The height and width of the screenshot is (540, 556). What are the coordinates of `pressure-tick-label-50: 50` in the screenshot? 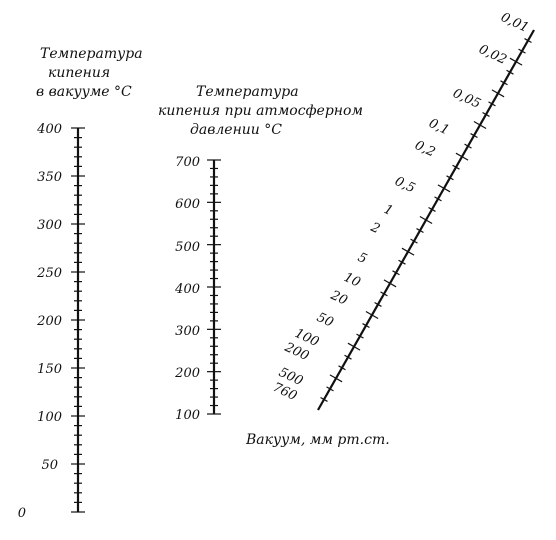 It's located at (324, 320).